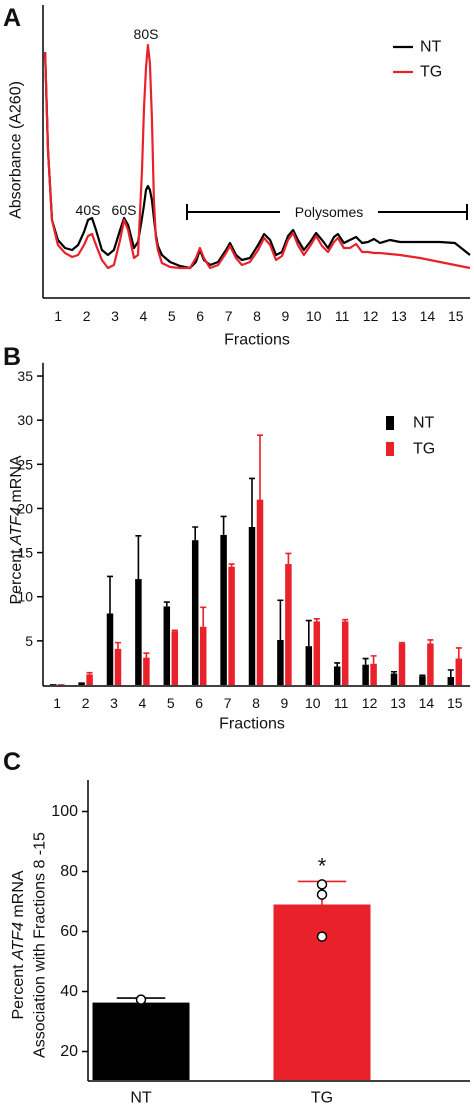 This screenshot has width=474, height=1113. I want to click on x-tick-label: 11, so click(341, 703).